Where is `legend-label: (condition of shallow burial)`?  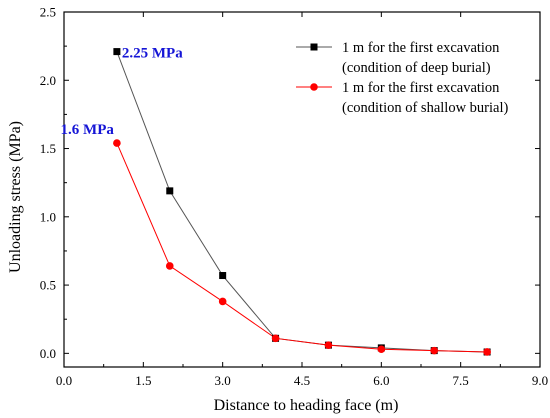 legend-label: (condition of shallow burial) is located at coordinates (425, 108).